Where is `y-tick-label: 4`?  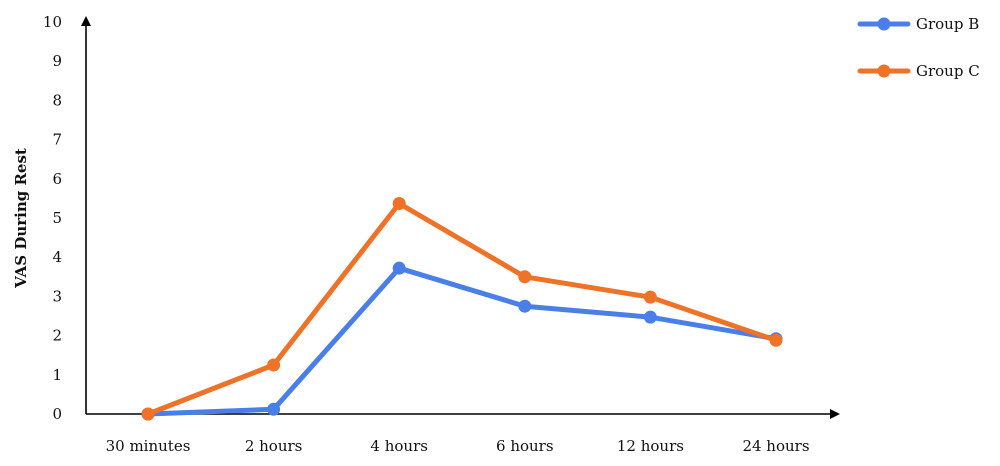
y-tick-label: 4 is located at coordinates (57, 257).